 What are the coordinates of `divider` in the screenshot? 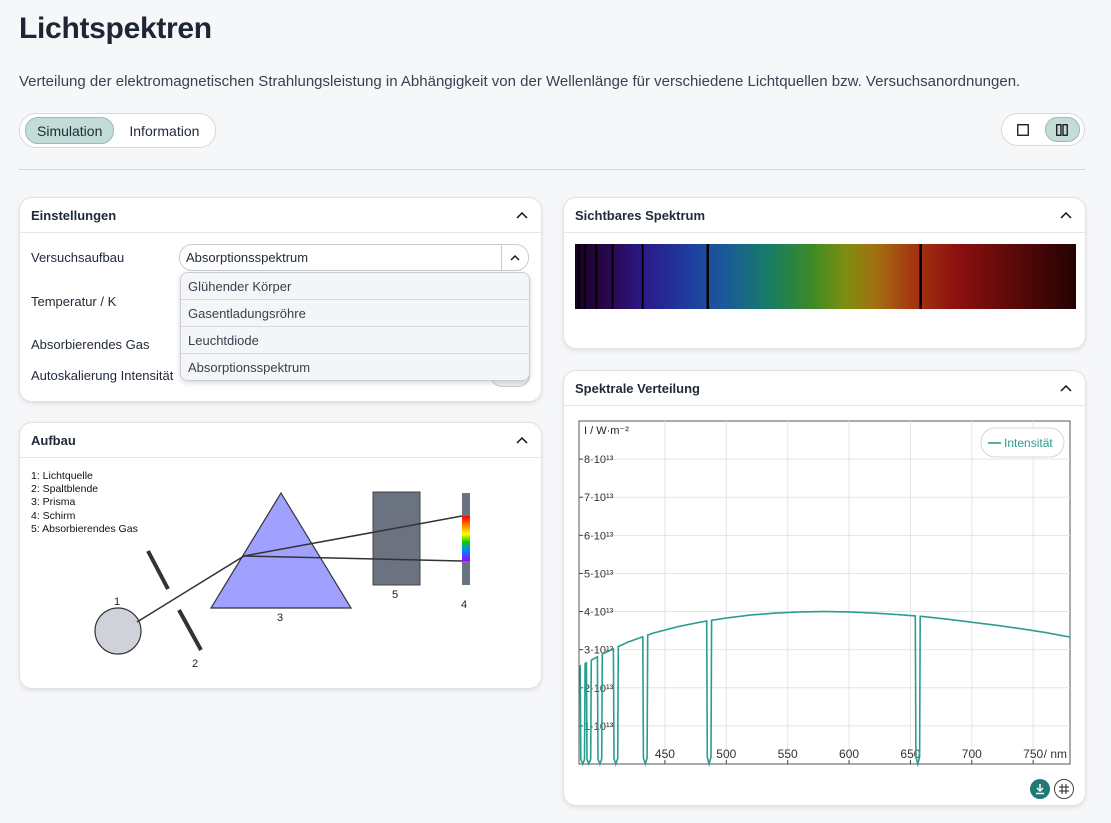 It's located at (552, 169).